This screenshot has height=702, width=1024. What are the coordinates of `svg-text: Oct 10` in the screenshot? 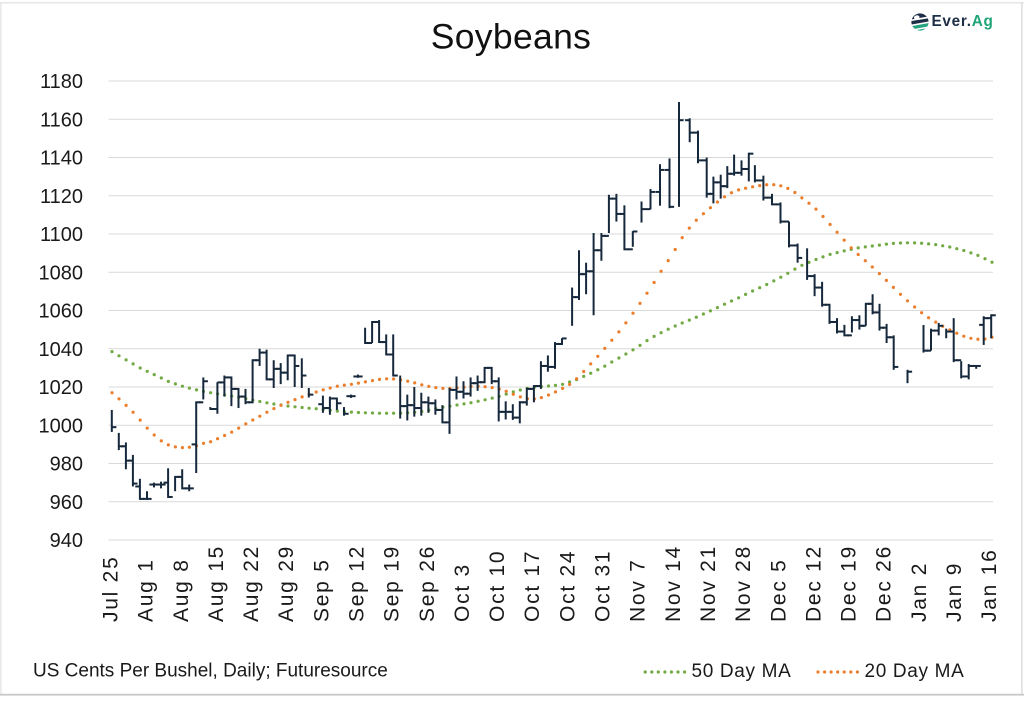 It's located at (497, 586).